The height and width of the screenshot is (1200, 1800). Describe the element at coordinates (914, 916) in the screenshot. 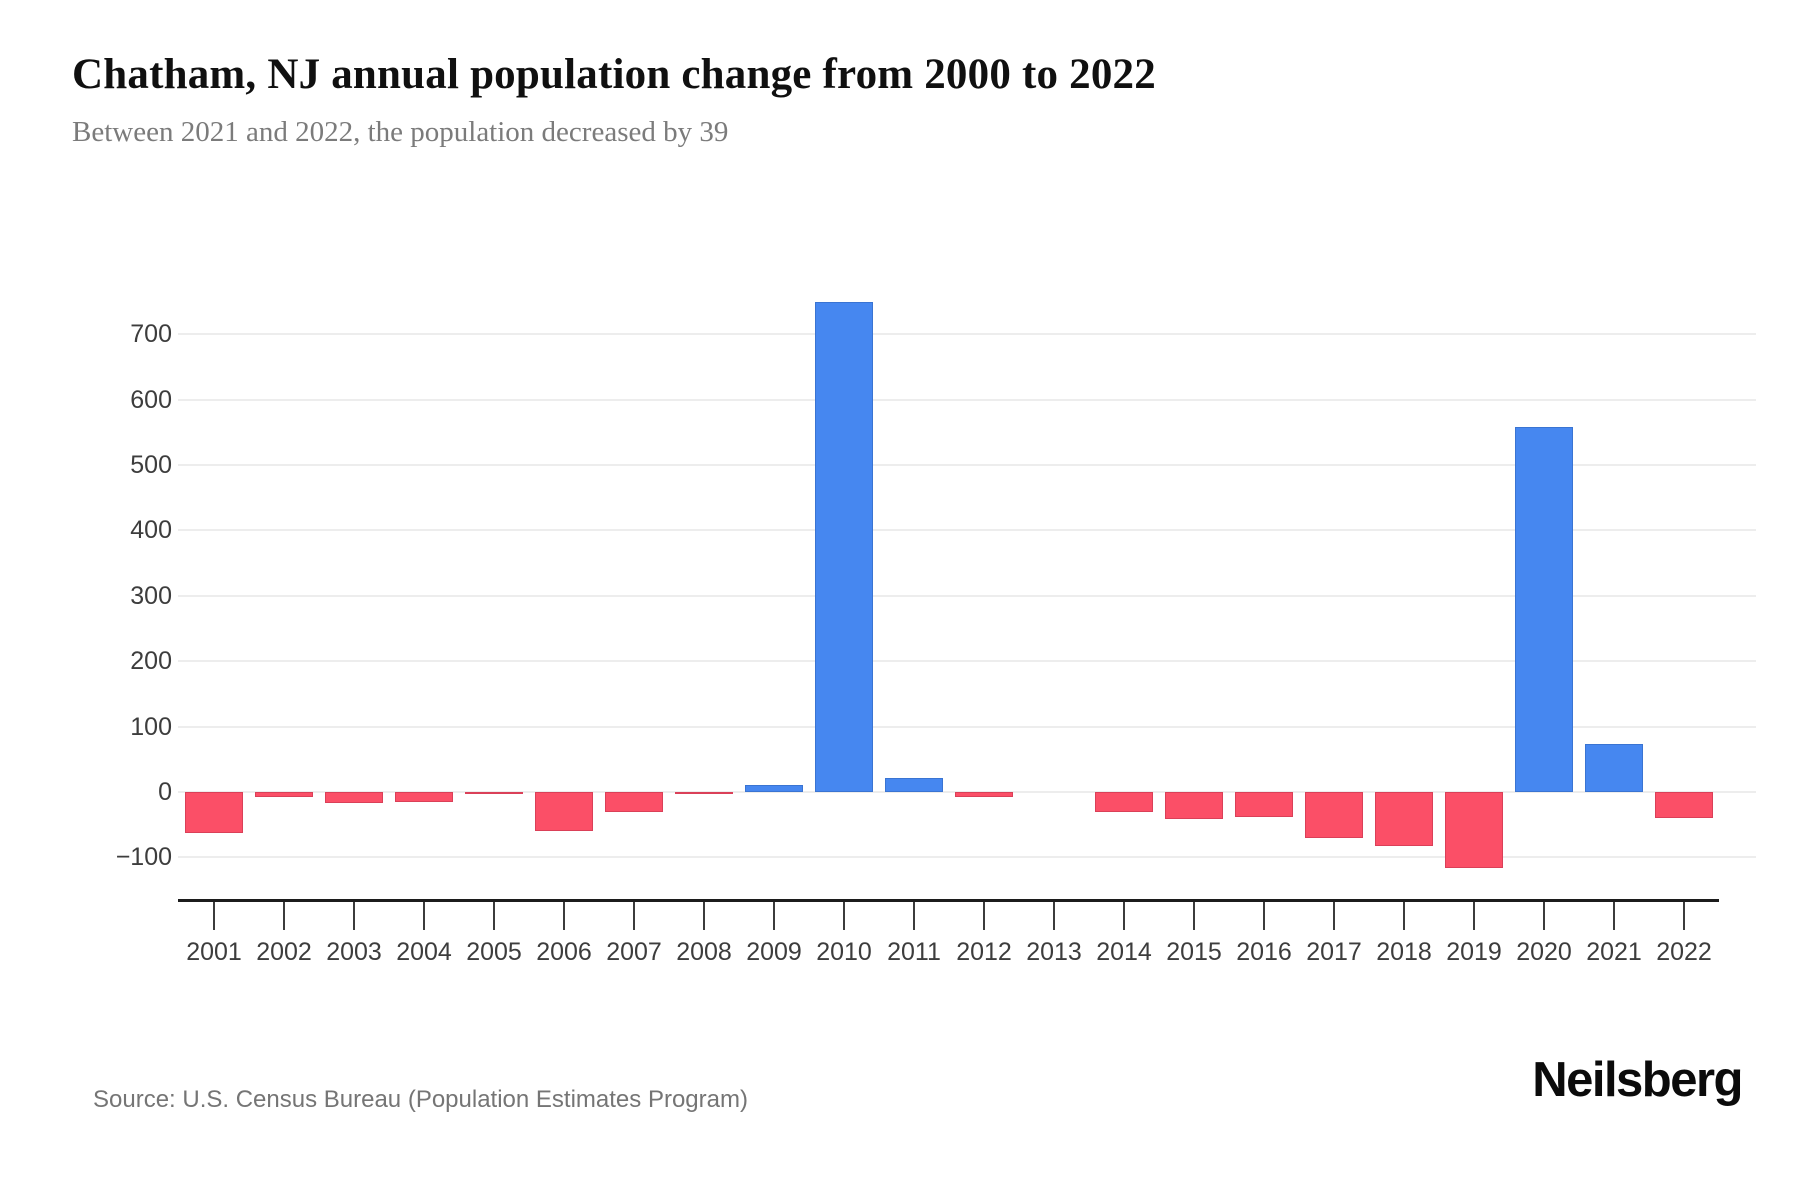

I see `x-axis-tick-2011` at that location.